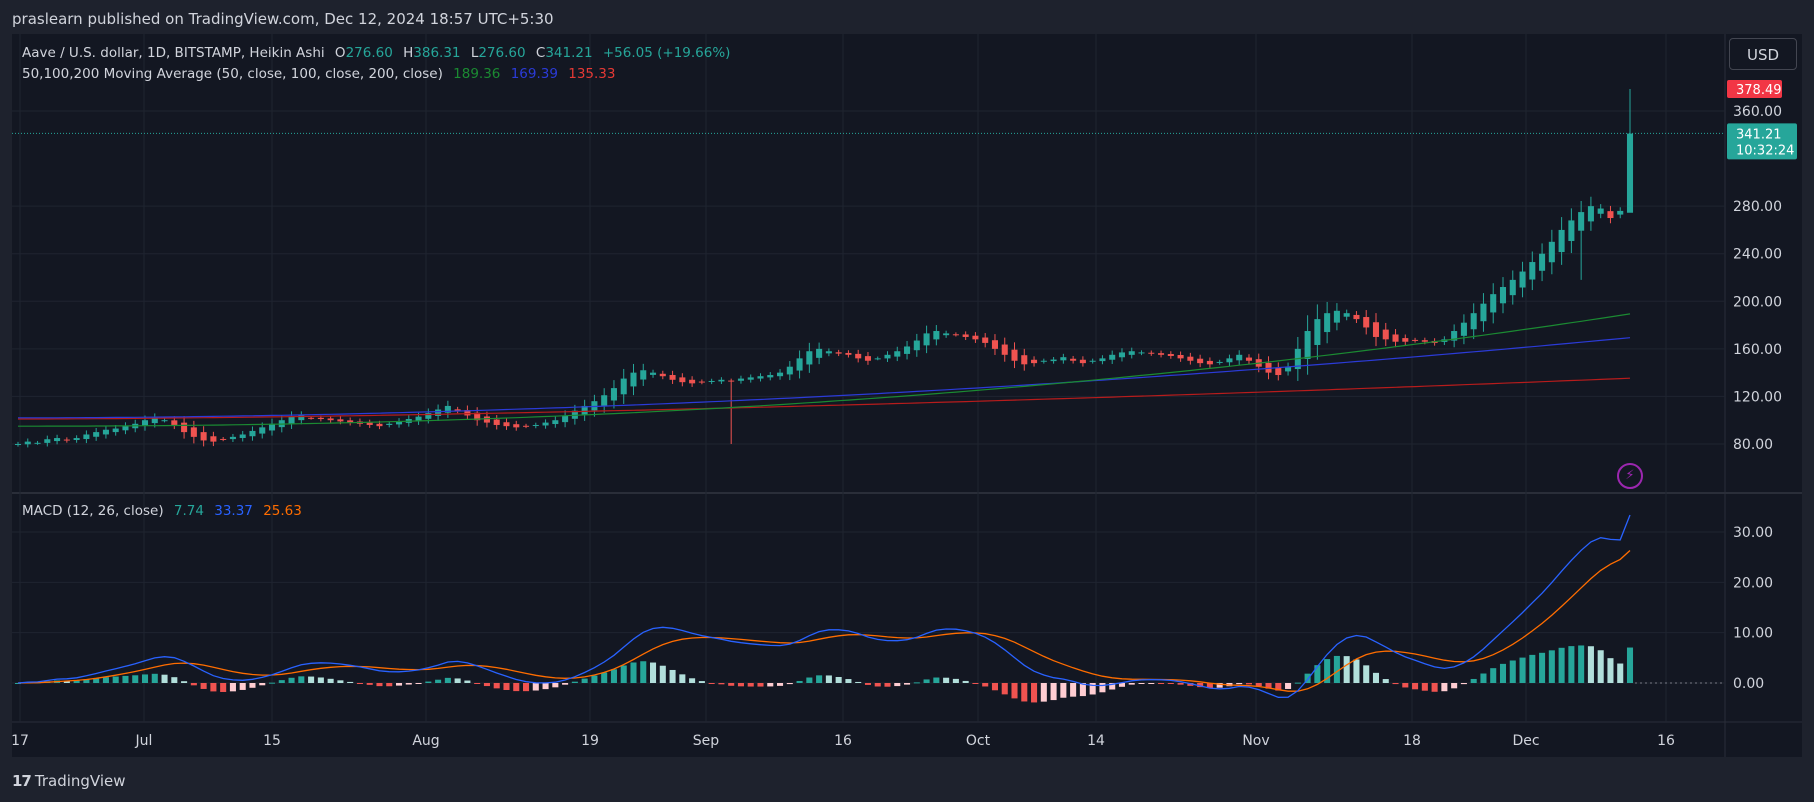 Image resolution: width=1814 pixels, height=802 pixels. What do you see at coordinates (534, 74) in the screenshot?
I see `ma100-value: 169.39` at bounding box center [534, 74].